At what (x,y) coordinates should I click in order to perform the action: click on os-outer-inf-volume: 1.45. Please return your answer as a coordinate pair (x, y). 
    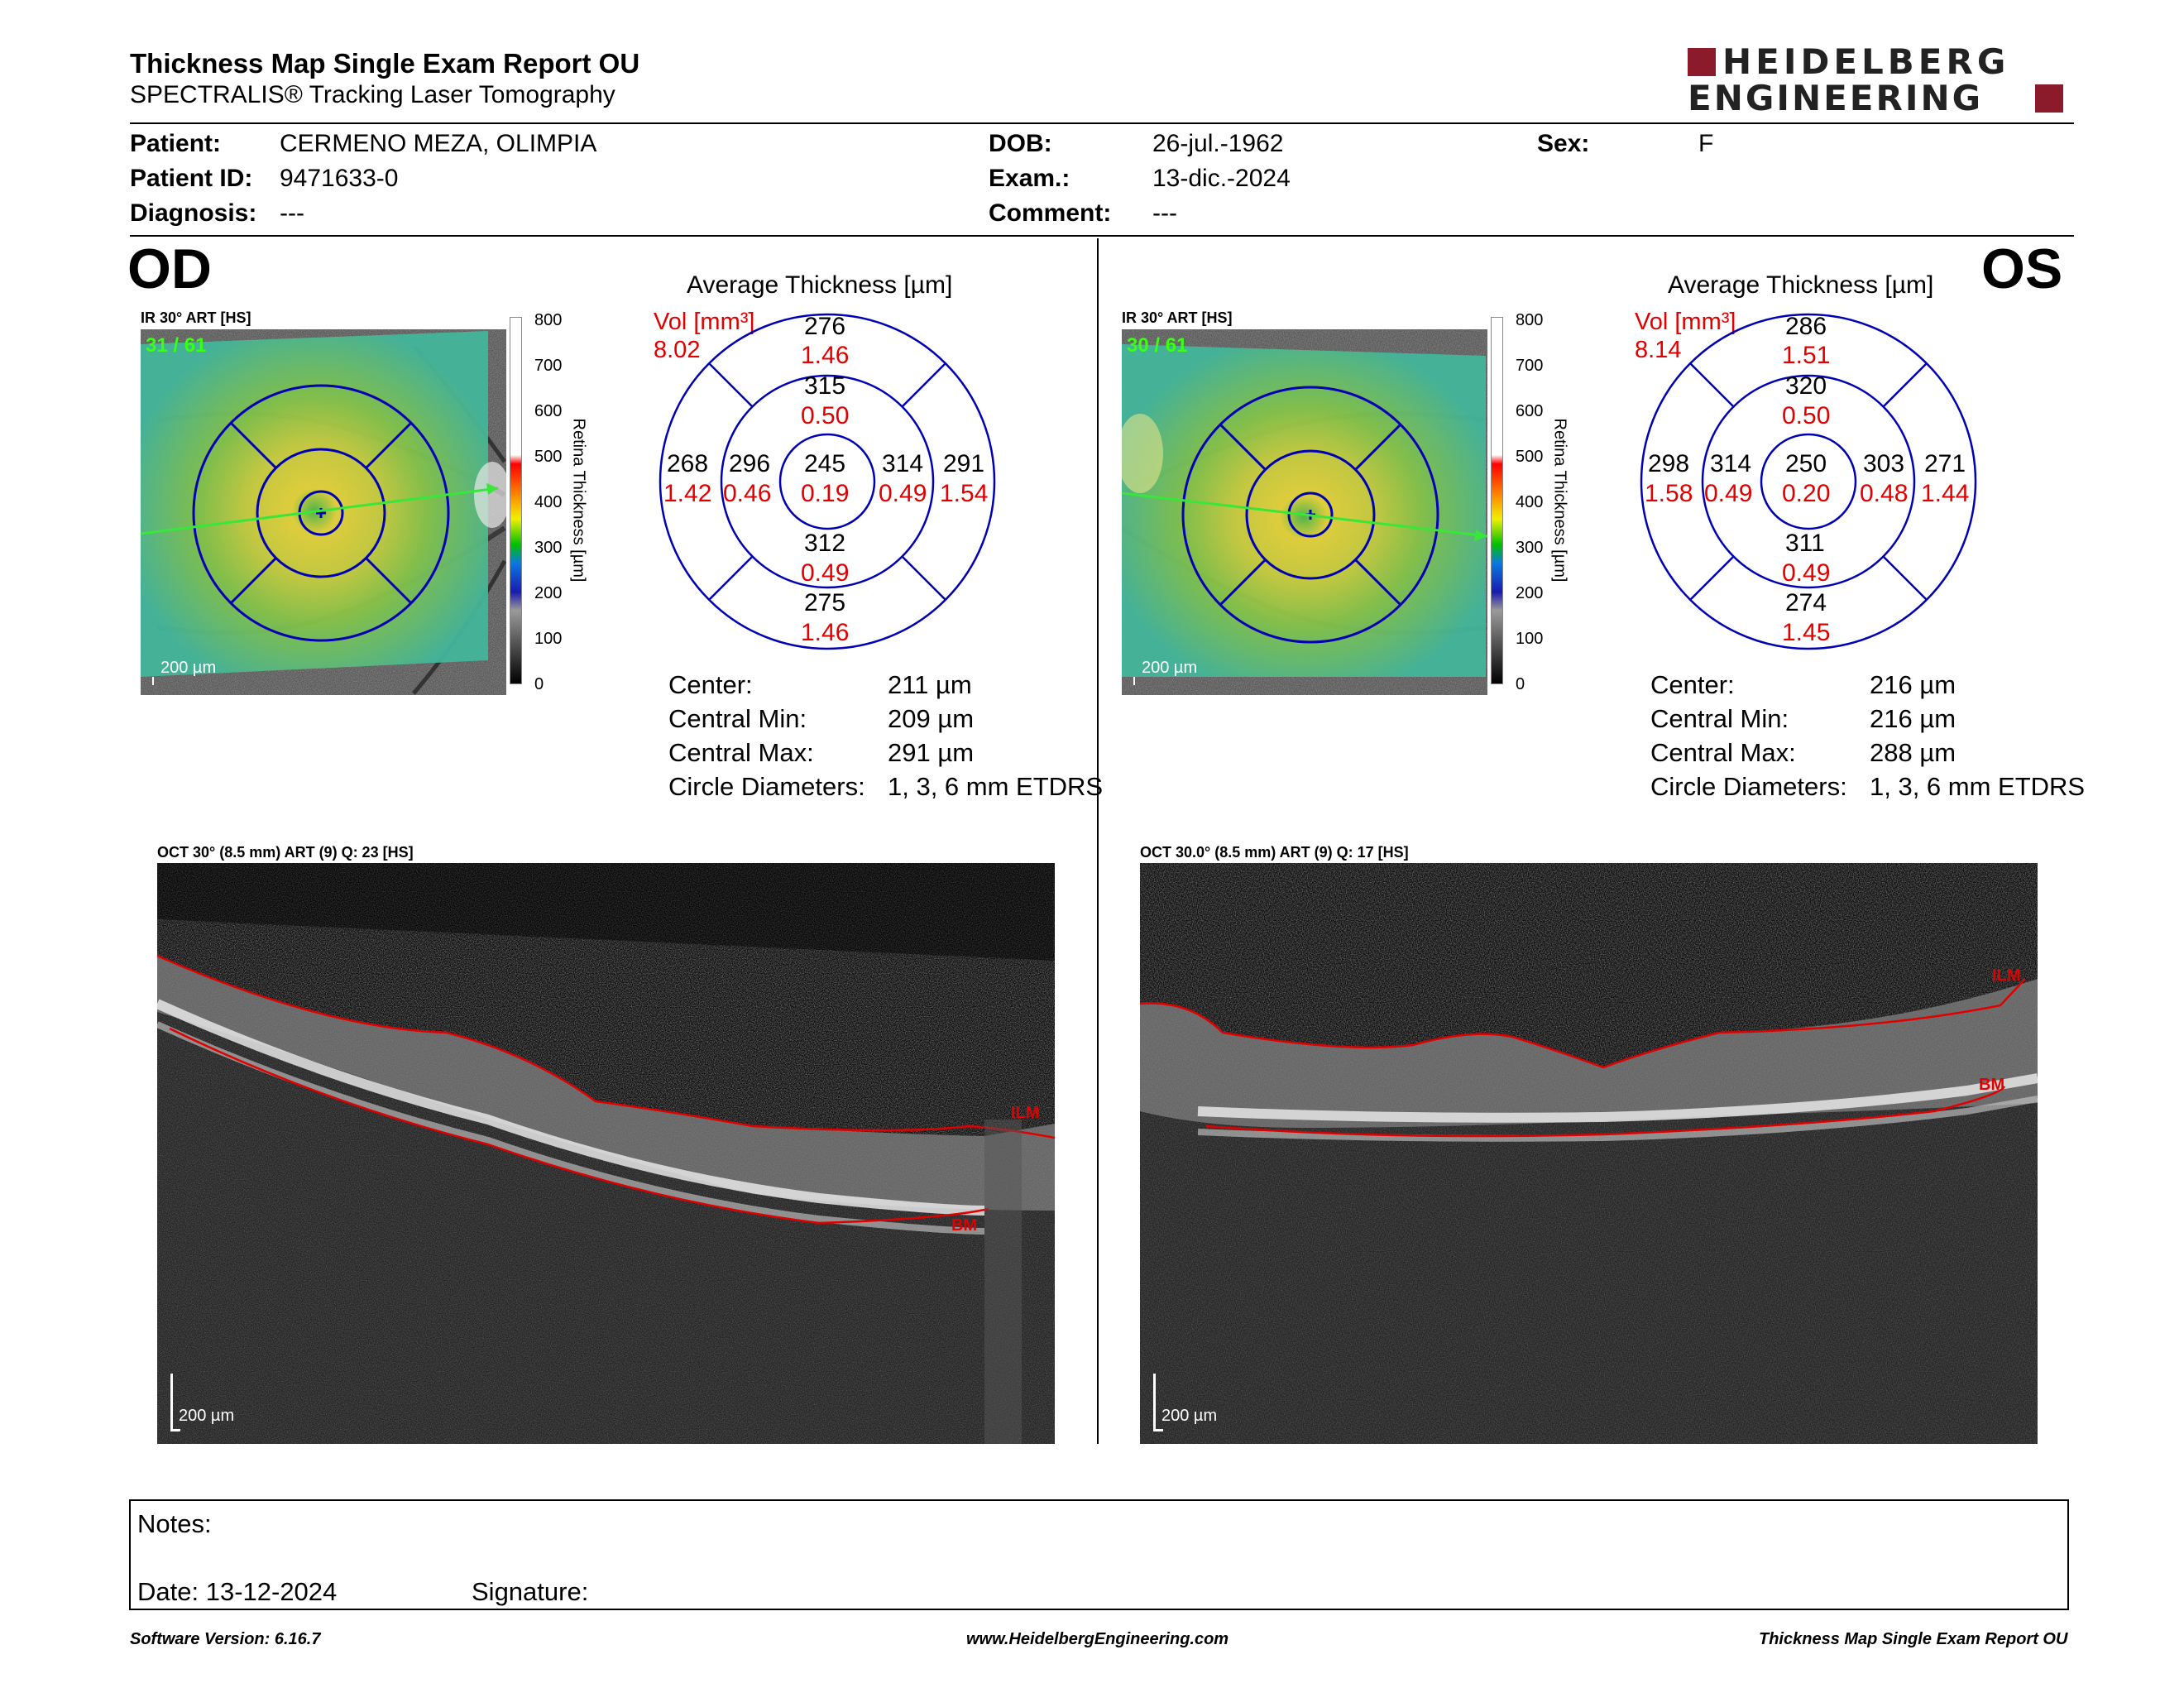
    Looking at the image, I should click on (1806, 632).